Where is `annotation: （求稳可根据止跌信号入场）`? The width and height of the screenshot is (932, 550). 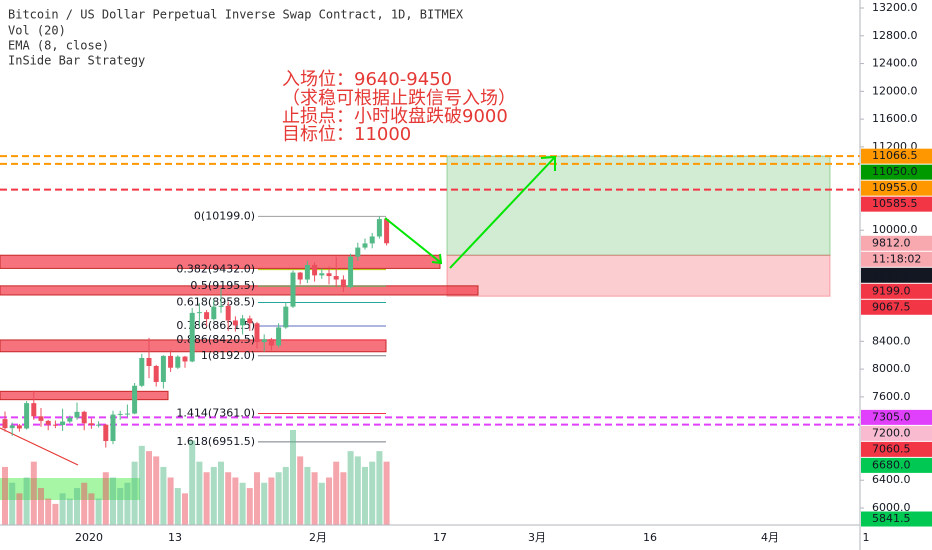 annotation: （求稳可根据止跌信号入场） is located at coordinates (399, 98).